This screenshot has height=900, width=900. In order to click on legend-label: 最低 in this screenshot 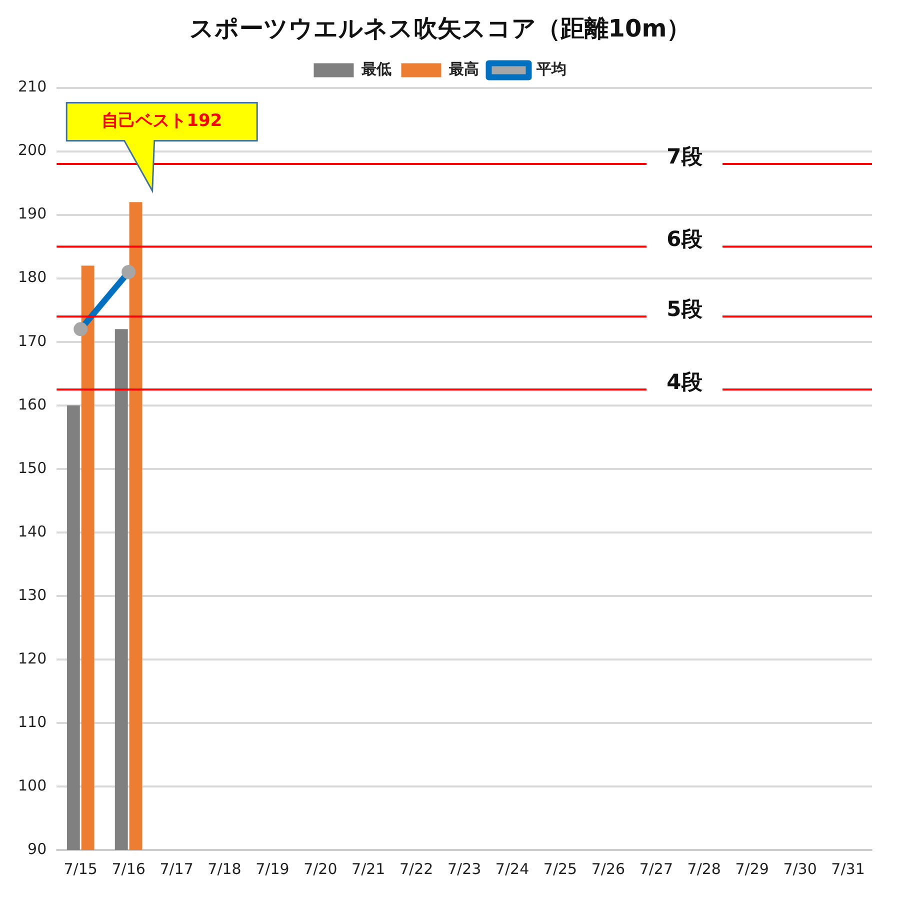, I will do `click(376, 69)`.